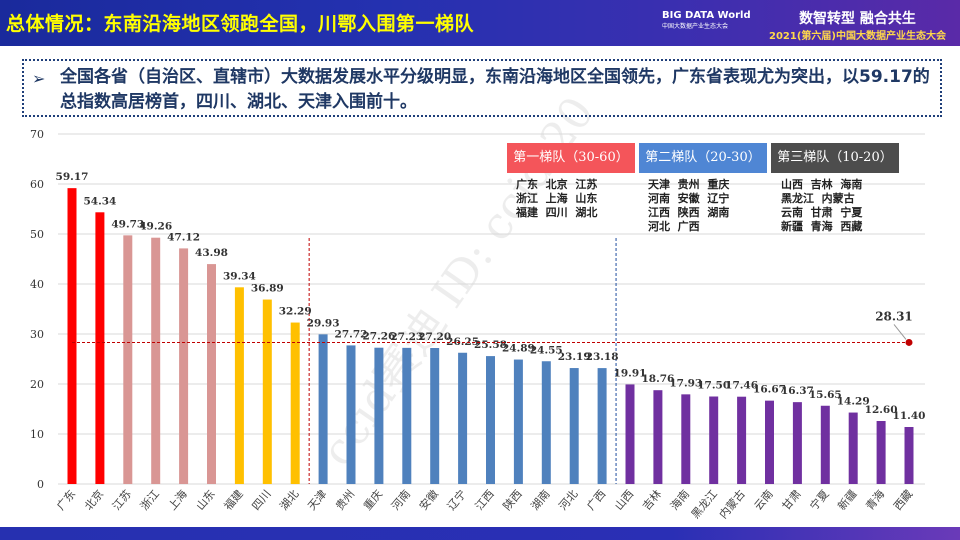 The image size is (960, 540). What do you see at coordinates (289, 500) in the screenshot?
I see `x-tick-label: 湖北` at bounding box center [289, 500].